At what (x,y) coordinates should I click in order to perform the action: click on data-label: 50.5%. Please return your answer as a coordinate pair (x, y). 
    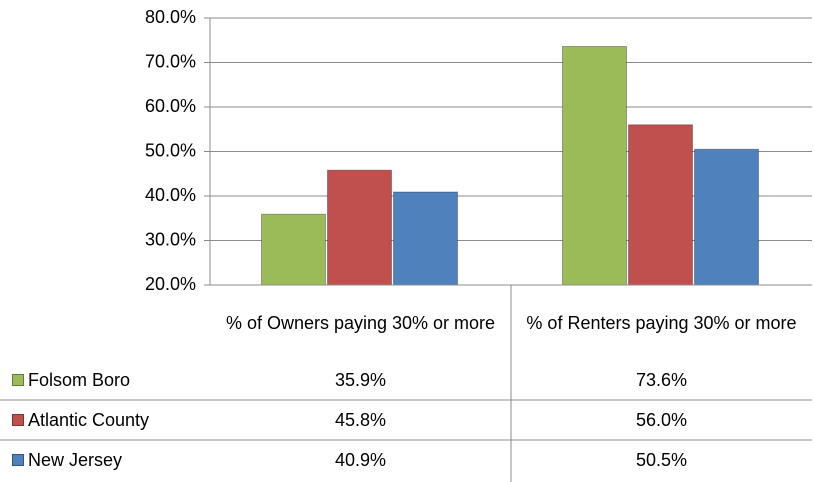
    Looking at the image, I should click on (661, 460).